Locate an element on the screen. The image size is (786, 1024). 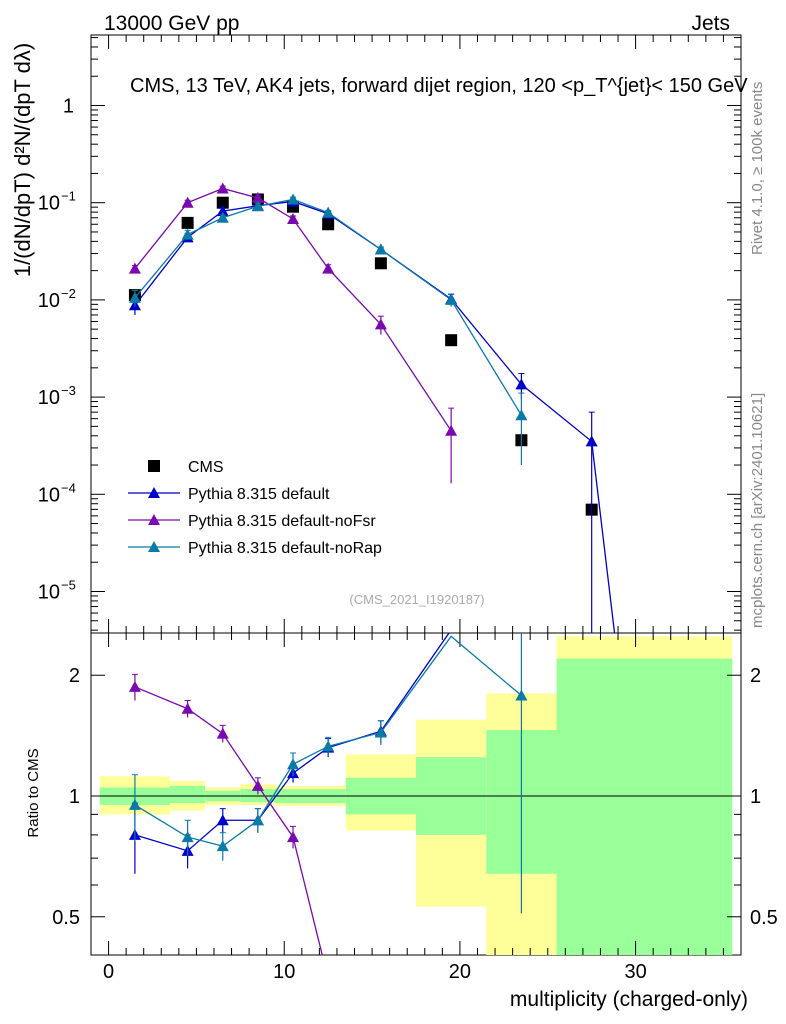
ratio-ytick-label-left-1: 1 is located at coordinates (74, 797).